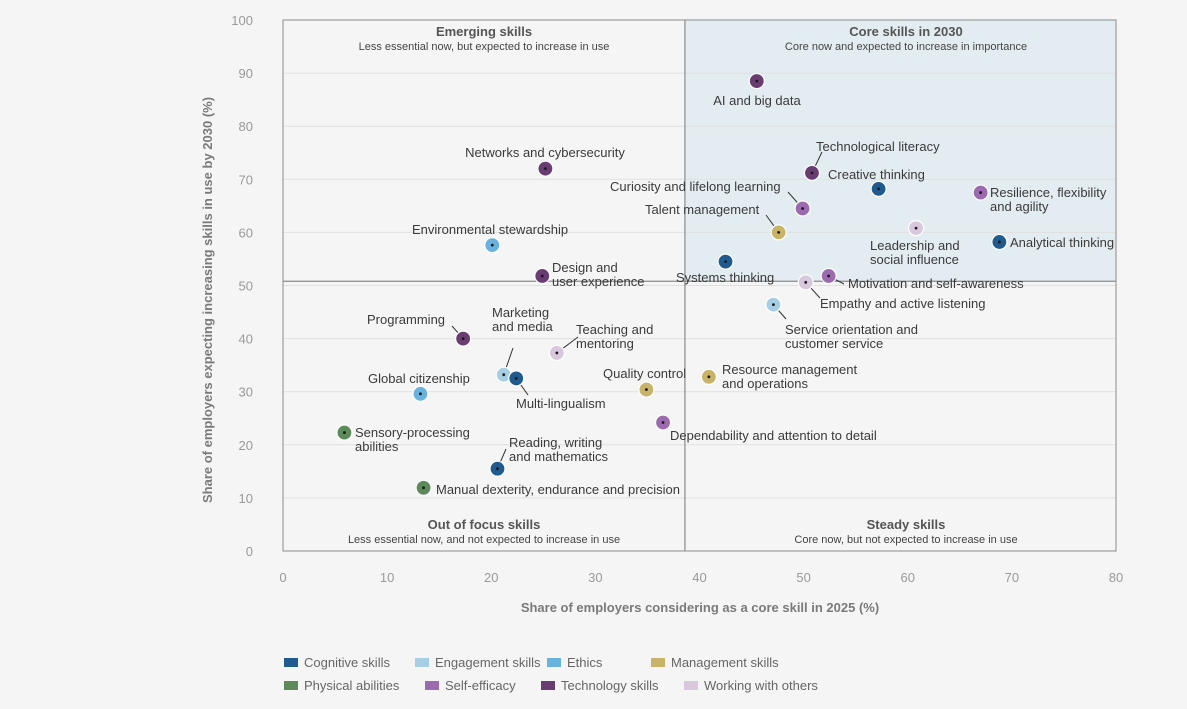  What do you see at coordinates (790, 376) in the screenshot?
I see `label-resource-management-and-operations: Resource management and operations` at bounding box center [790, 376].